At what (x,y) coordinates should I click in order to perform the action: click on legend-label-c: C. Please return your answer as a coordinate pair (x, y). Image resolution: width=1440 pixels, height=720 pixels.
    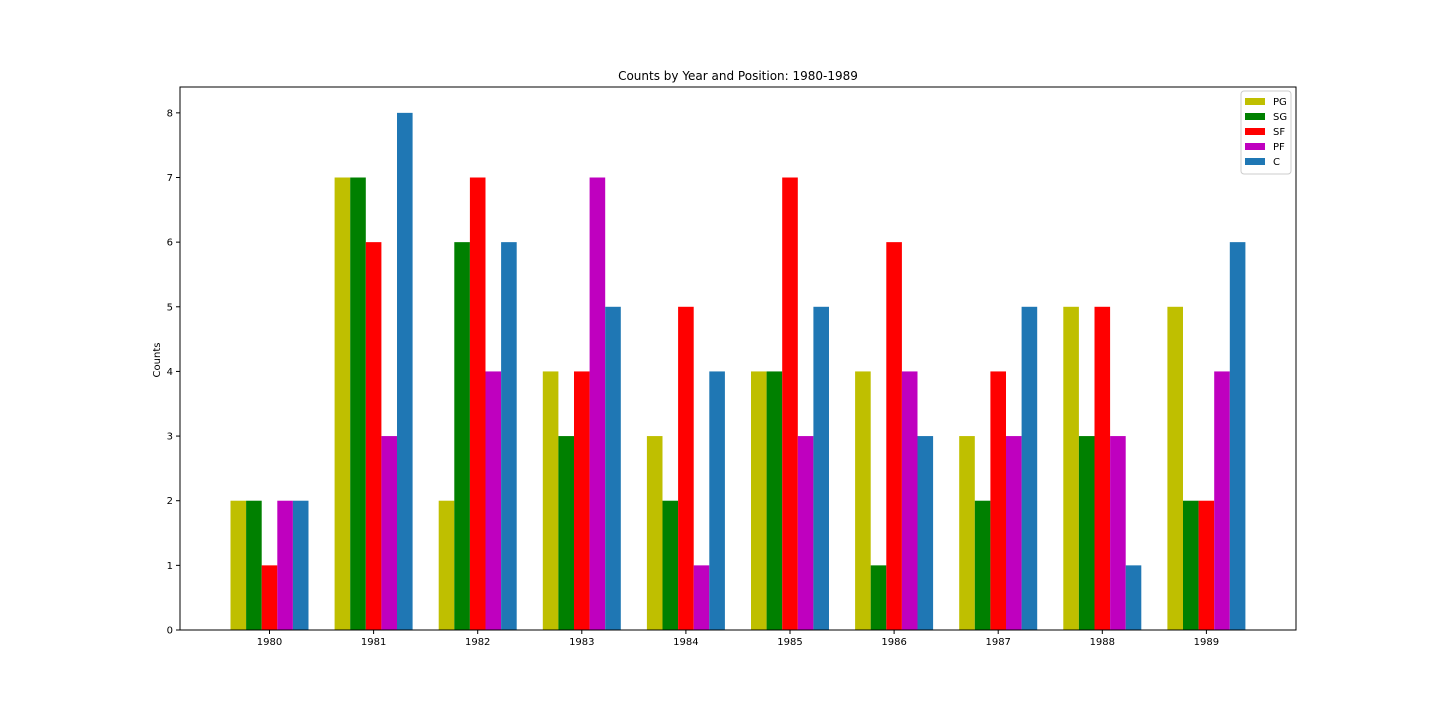
    Looking at the image, I should click on (1276, 162).